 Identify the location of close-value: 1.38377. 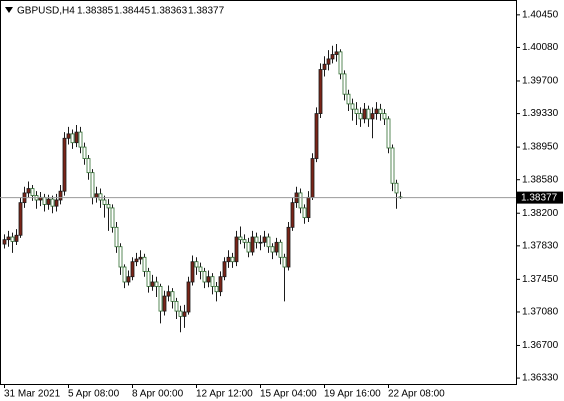
(206, 11).